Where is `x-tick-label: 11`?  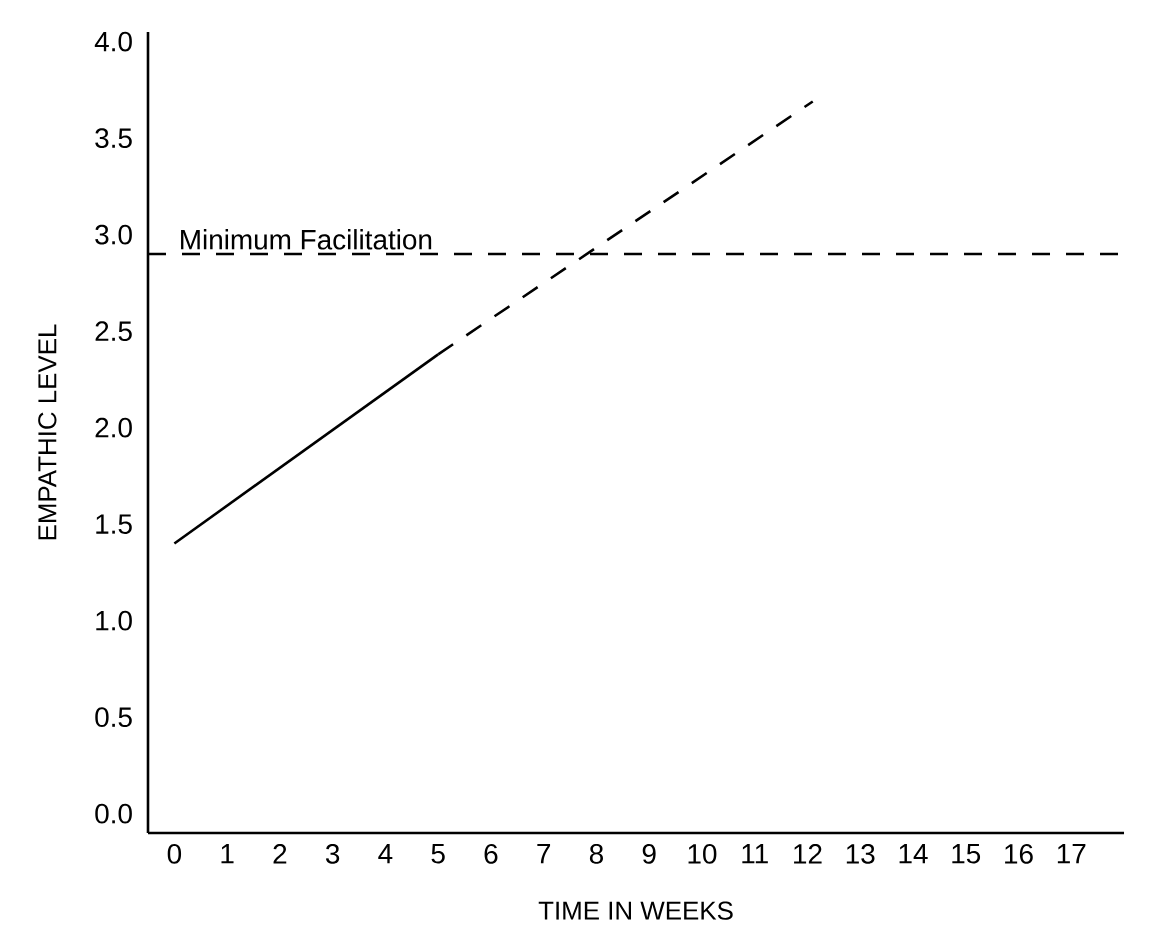
x-tick-label: 11 is located at coordinates (755, 854).